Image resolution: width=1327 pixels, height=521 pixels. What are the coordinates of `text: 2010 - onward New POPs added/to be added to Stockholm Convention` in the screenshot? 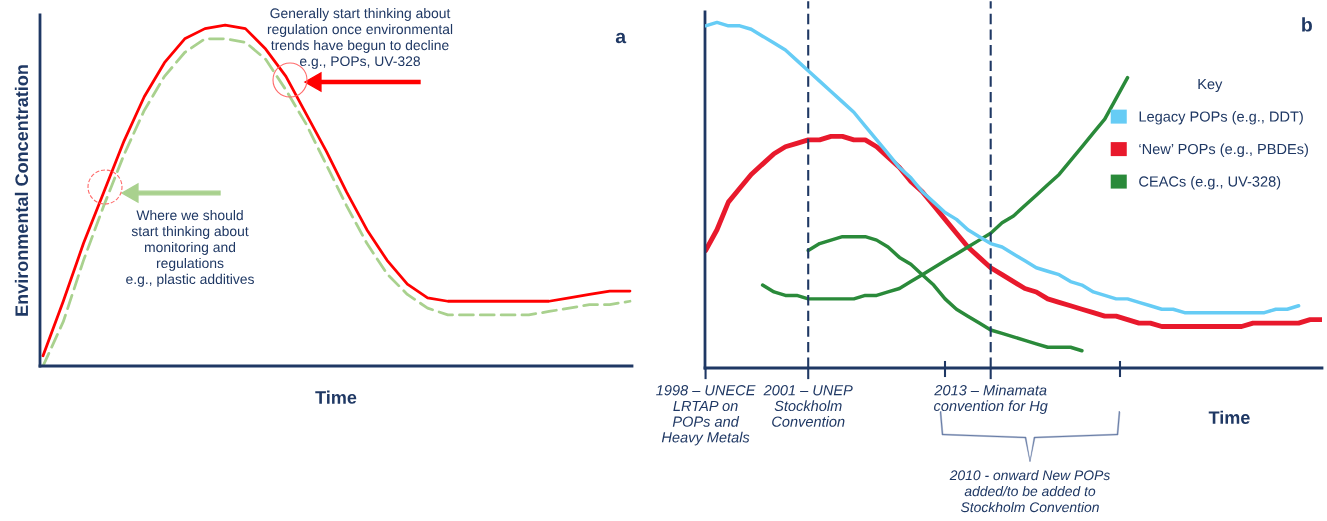 It's located at (1029, 491).